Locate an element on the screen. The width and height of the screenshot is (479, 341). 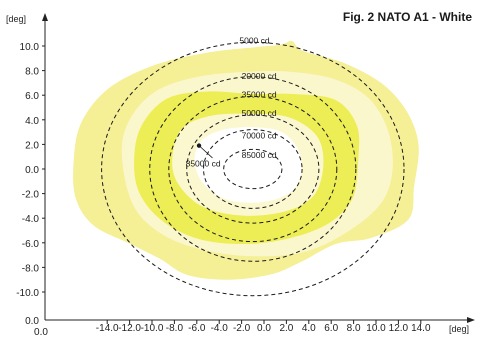
x-tick-label: 12.0 is located at coordinates (399, 328).